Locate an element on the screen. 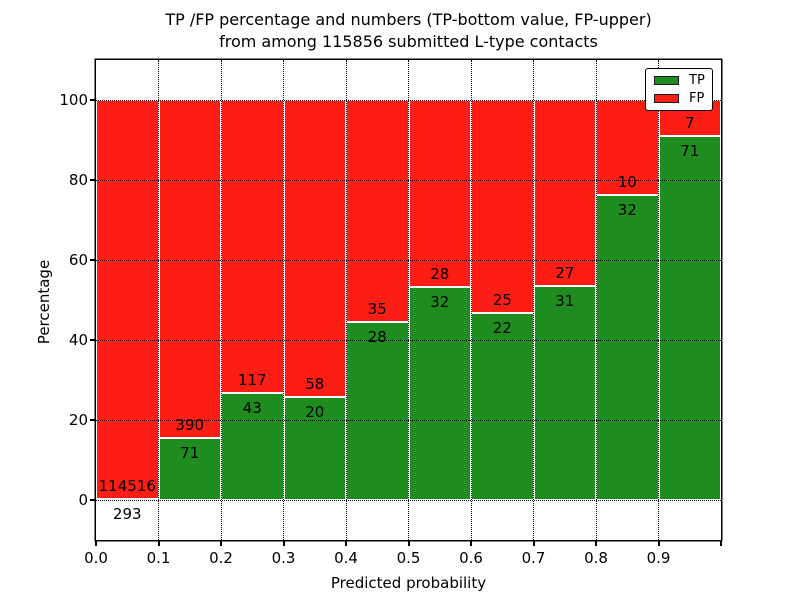  fp-count-label: 7 is located at coordinates (689, 122).